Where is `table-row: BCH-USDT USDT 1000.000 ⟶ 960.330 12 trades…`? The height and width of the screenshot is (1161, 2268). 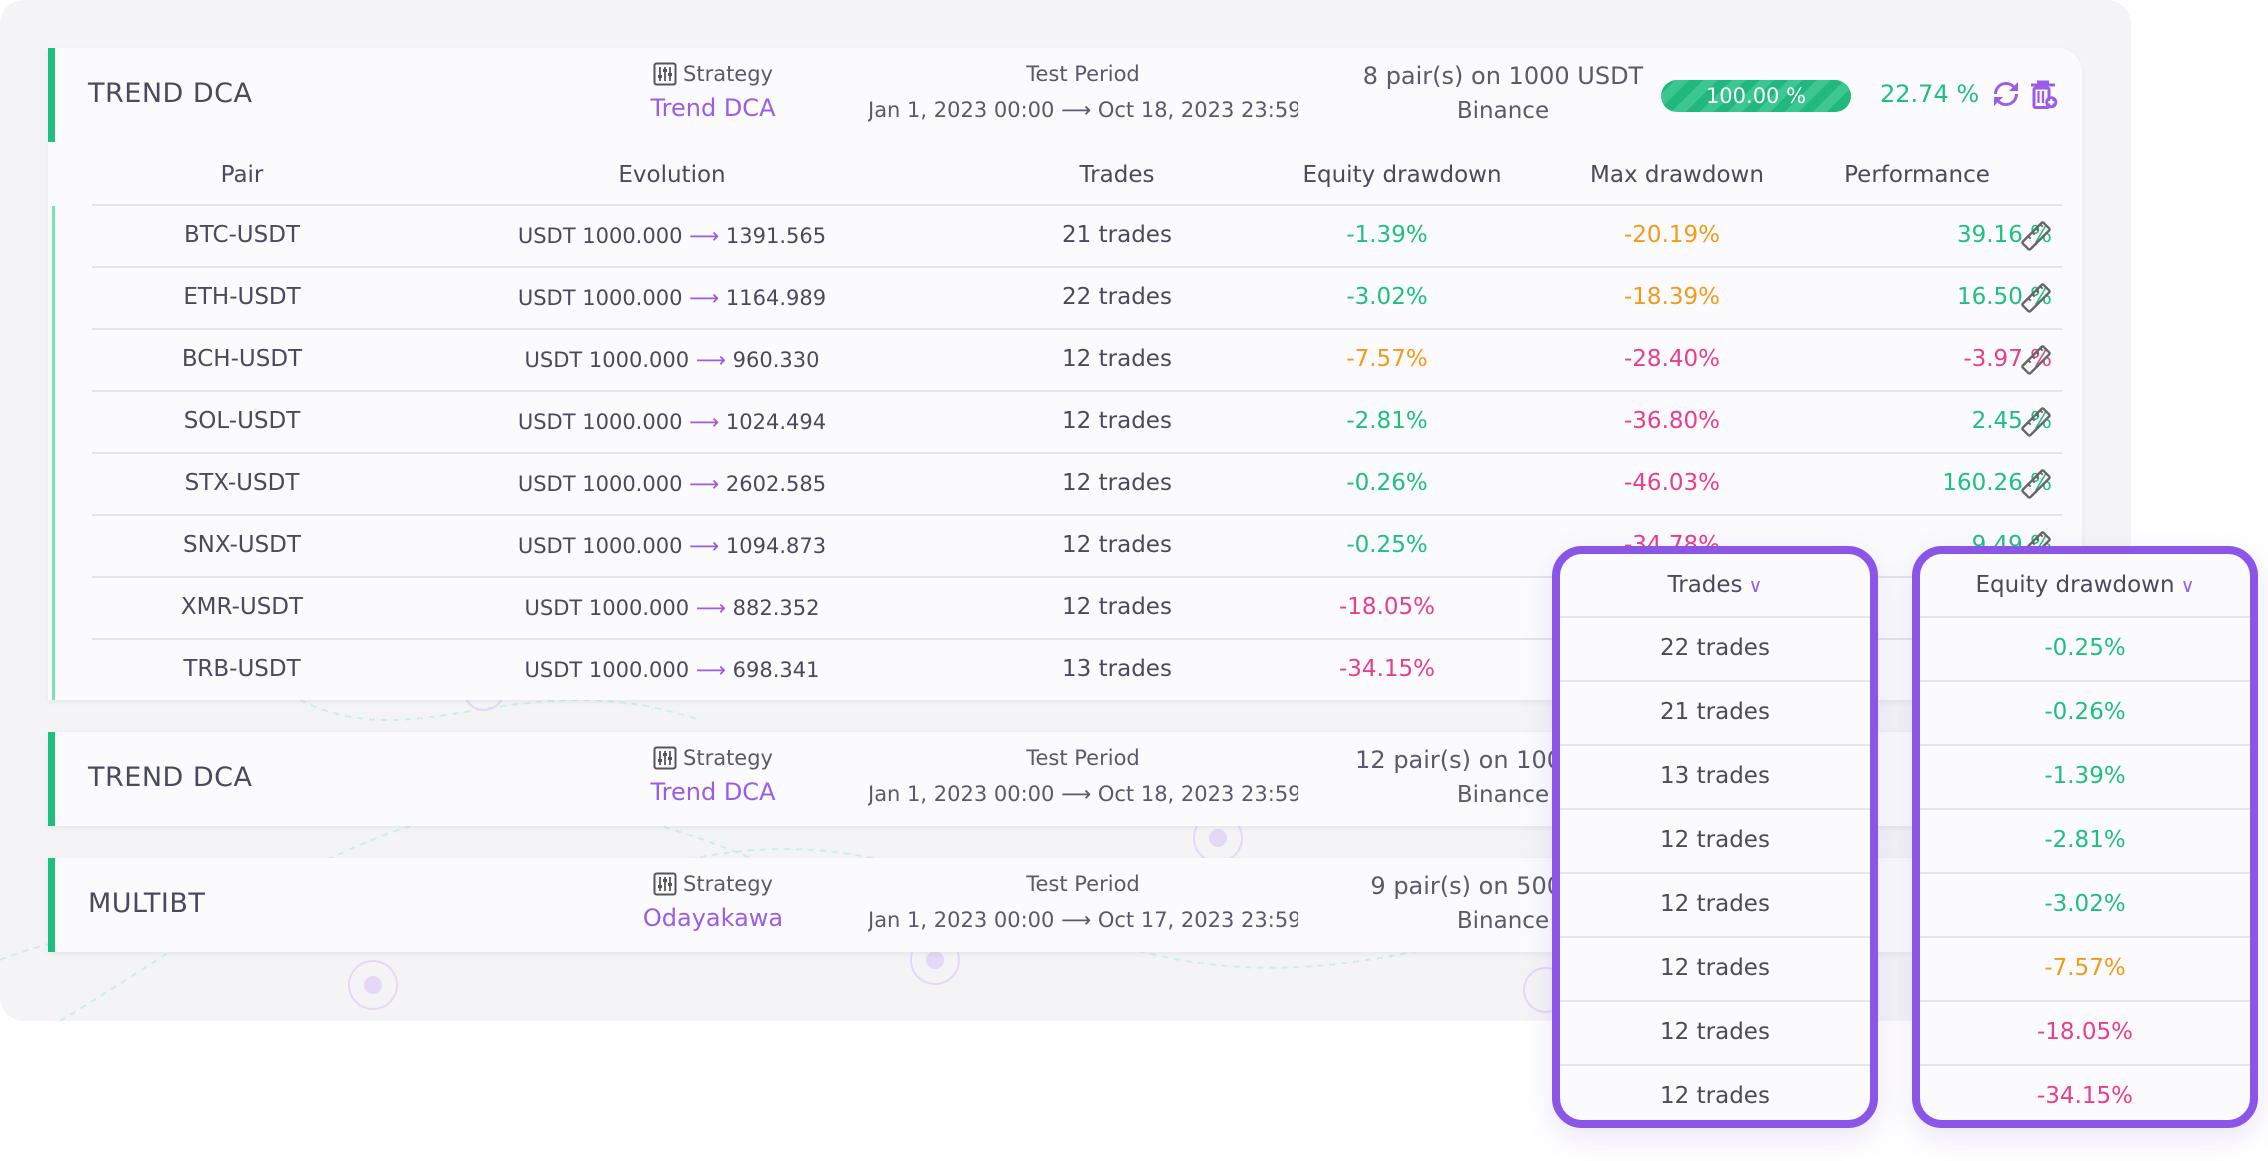
table-row: BCH-USDT USDT 1000.000 ⟶ 960.330 12 trades… is located at coordinates (1077, 360).